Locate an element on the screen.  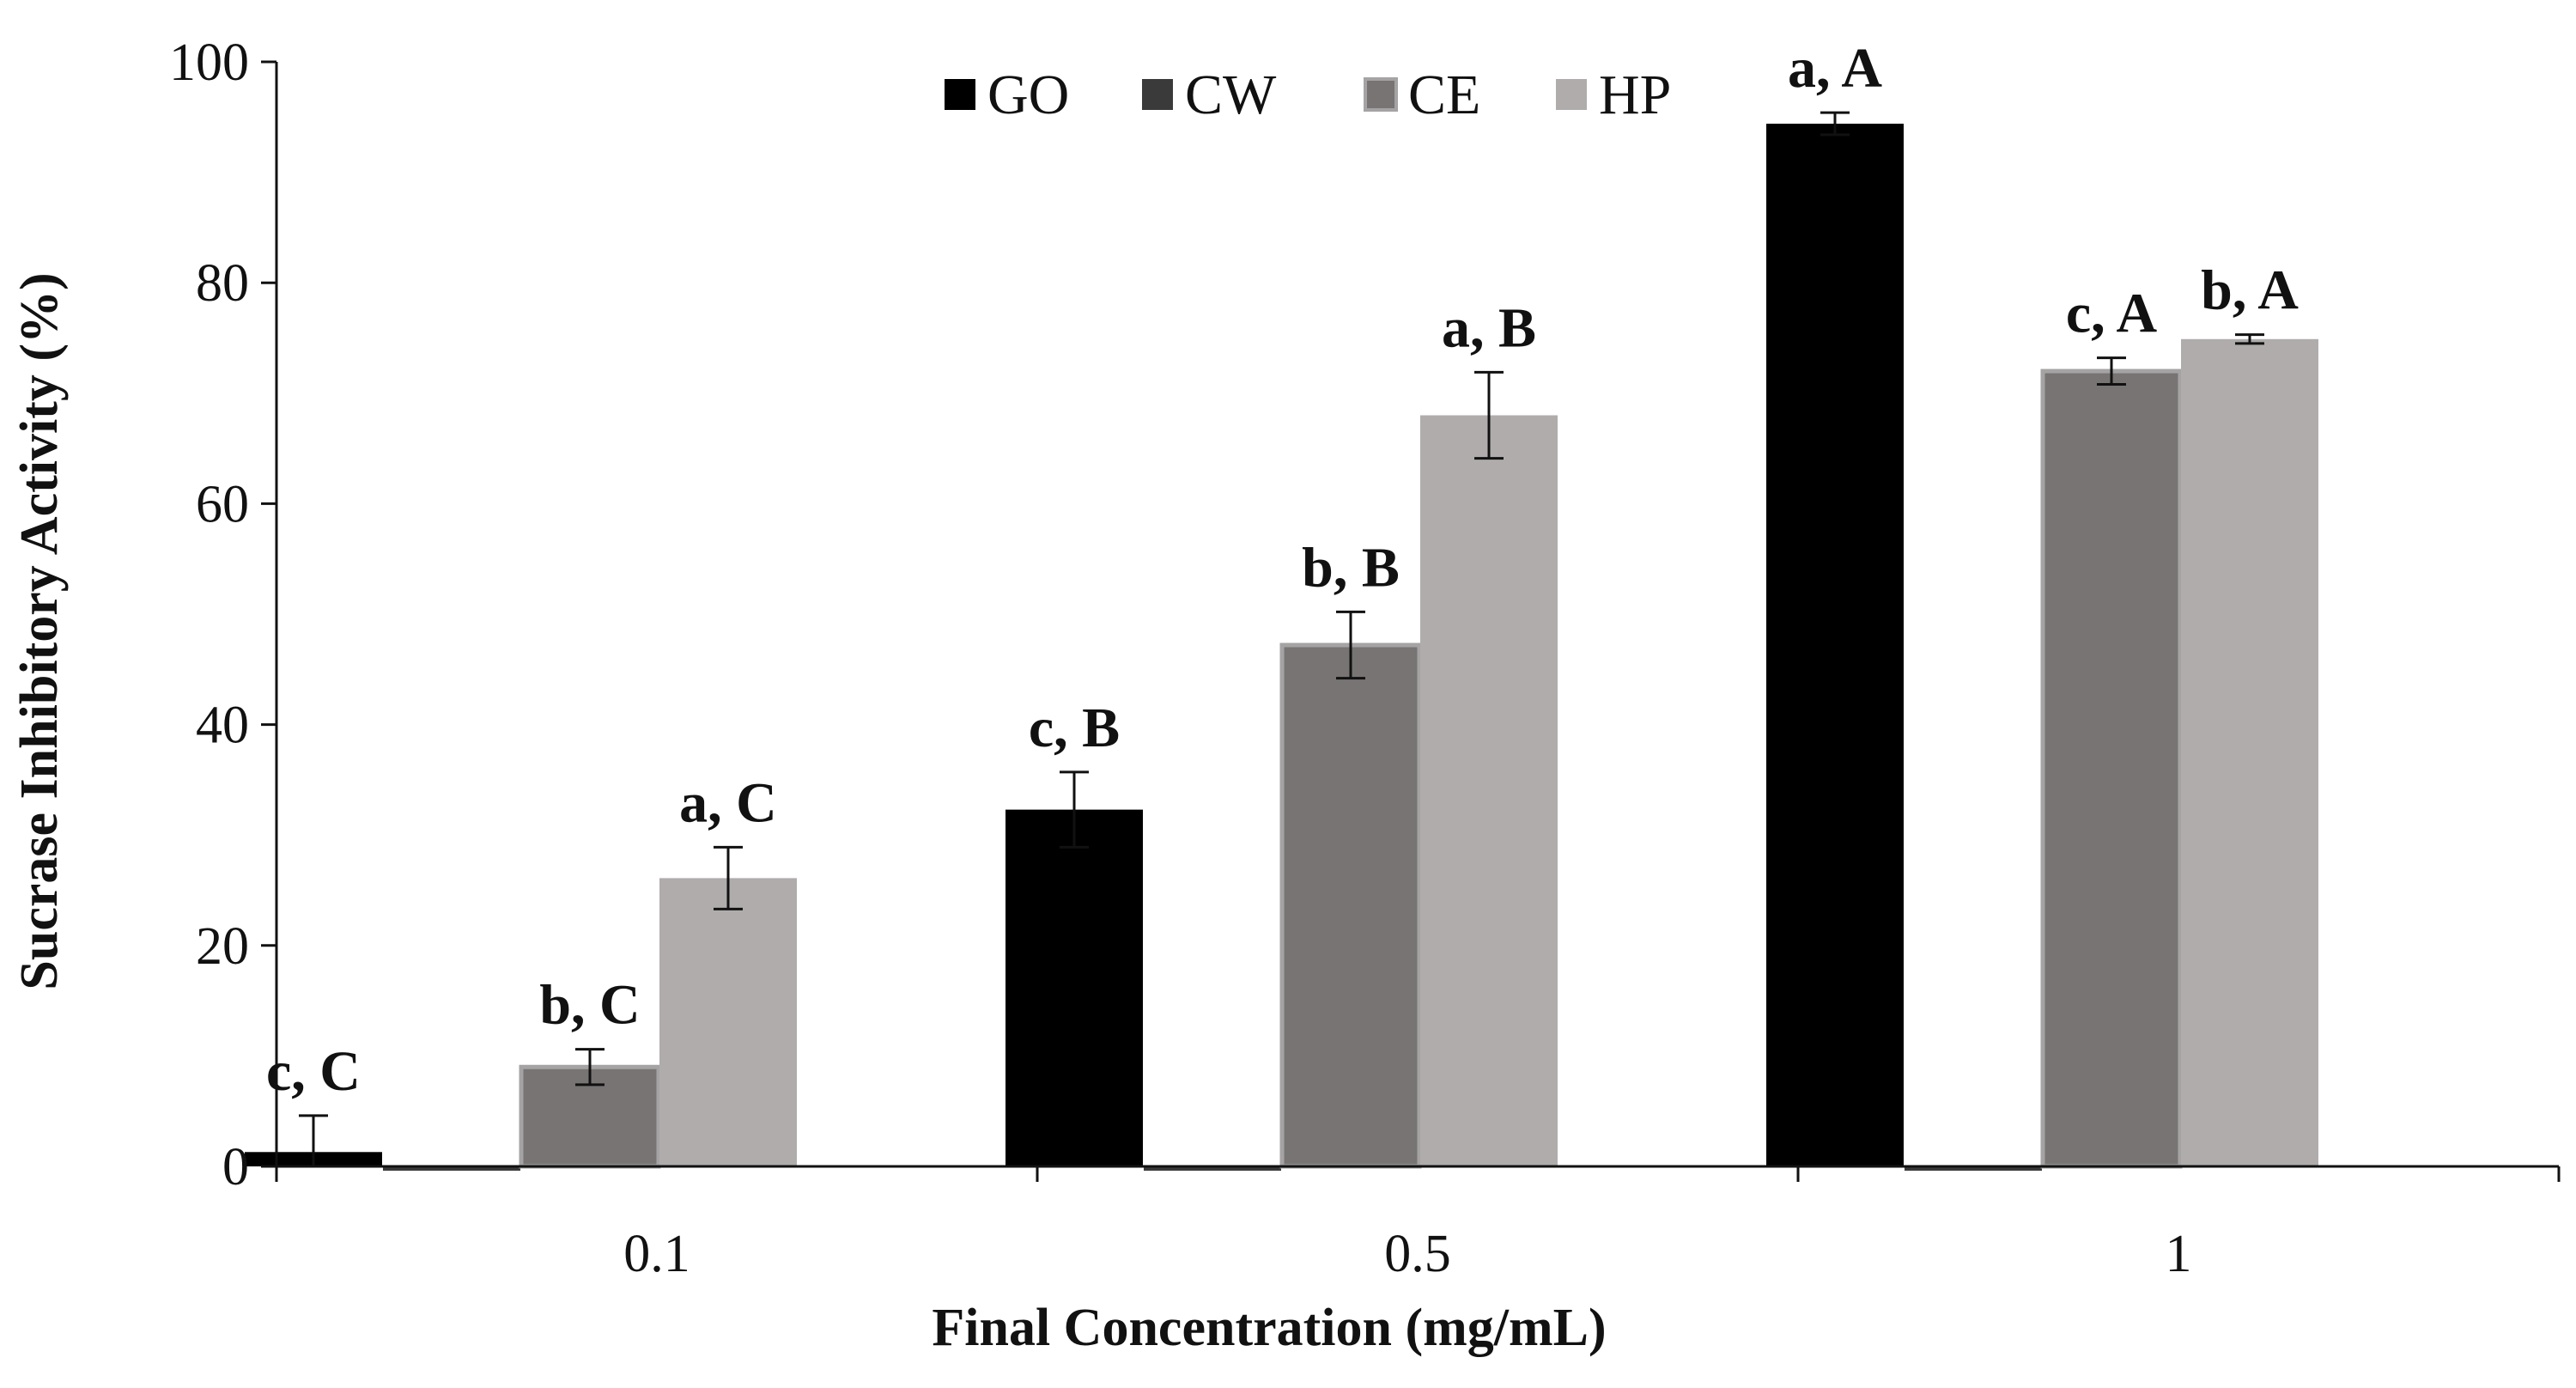
bar-significance-label: a, C is located at coordinates (728, 802).